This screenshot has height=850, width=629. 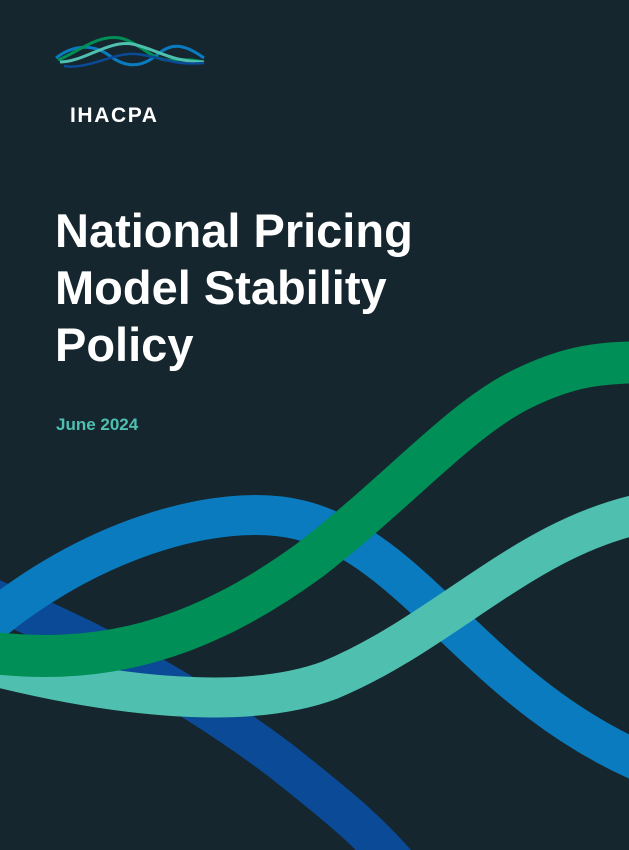 I want to click on publication-date: June 2024, so click(x=97, y=424).